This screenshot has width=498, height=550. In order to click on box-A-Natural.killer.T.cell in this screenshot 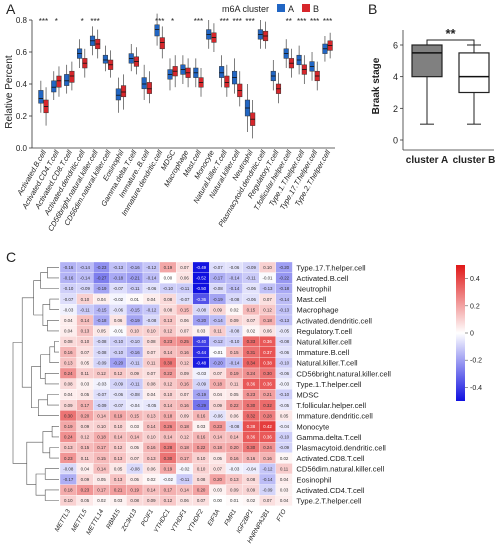, I will do `click(222, 72)`.